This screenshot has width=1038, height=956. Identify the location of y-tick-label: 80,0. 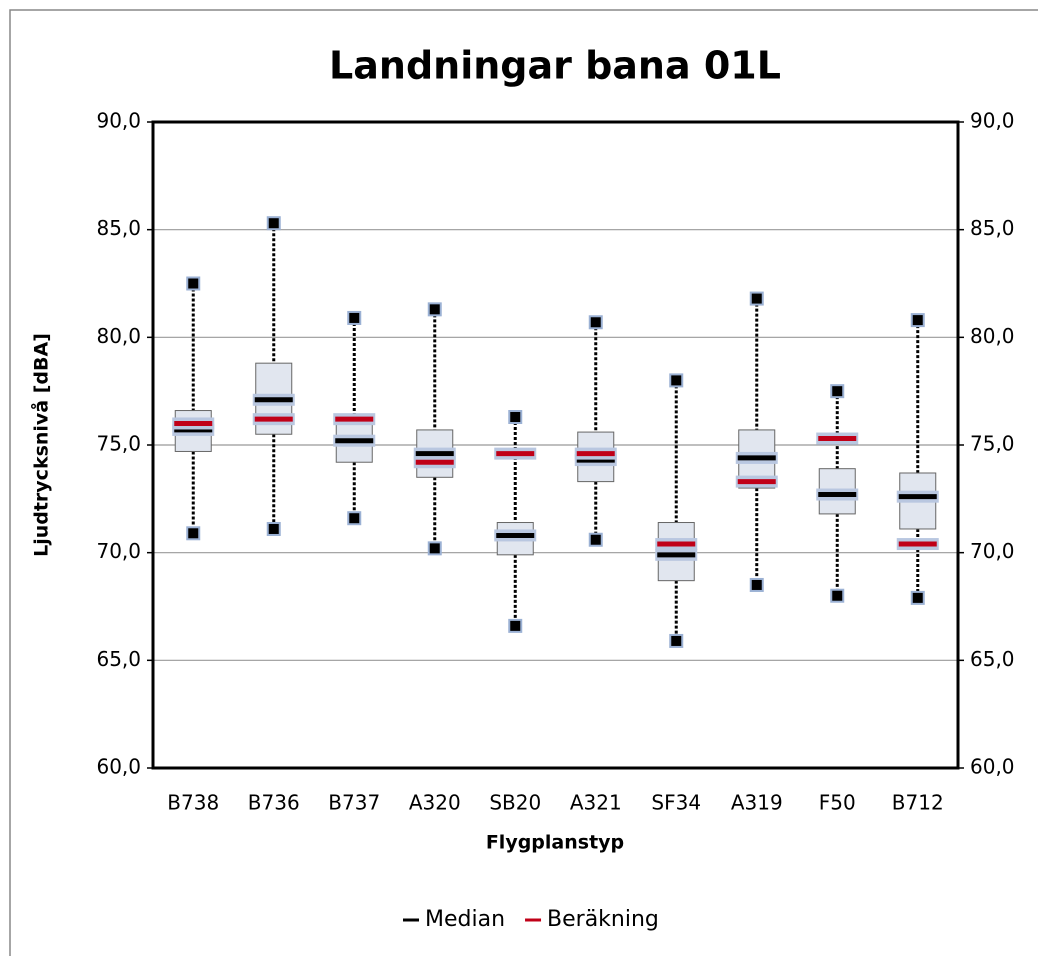
(118, 336).